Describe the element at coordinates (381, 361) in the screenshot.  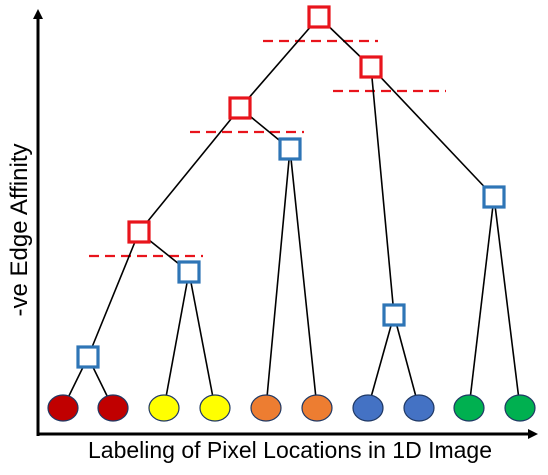
I see `edge-B4-L7` at that location.